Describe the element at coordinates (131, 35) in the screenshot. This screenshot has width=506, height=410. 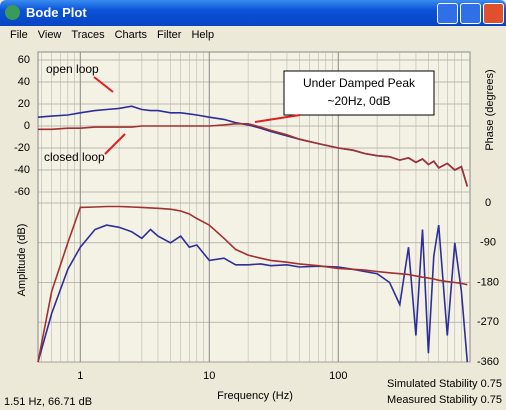
I see `menu-item: Charts` at that location.